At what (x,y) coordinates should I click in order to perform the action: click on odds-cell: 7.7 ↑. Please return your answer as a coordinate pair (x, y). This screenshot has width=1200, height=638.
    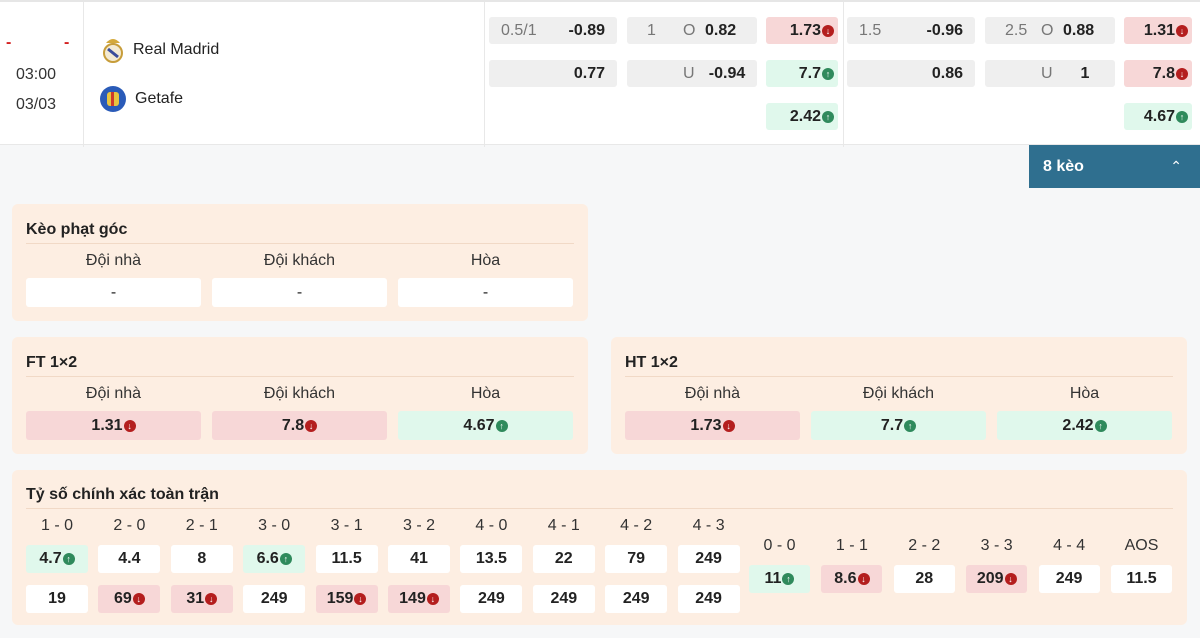
    Looking at the image, I should click on (898, 425).